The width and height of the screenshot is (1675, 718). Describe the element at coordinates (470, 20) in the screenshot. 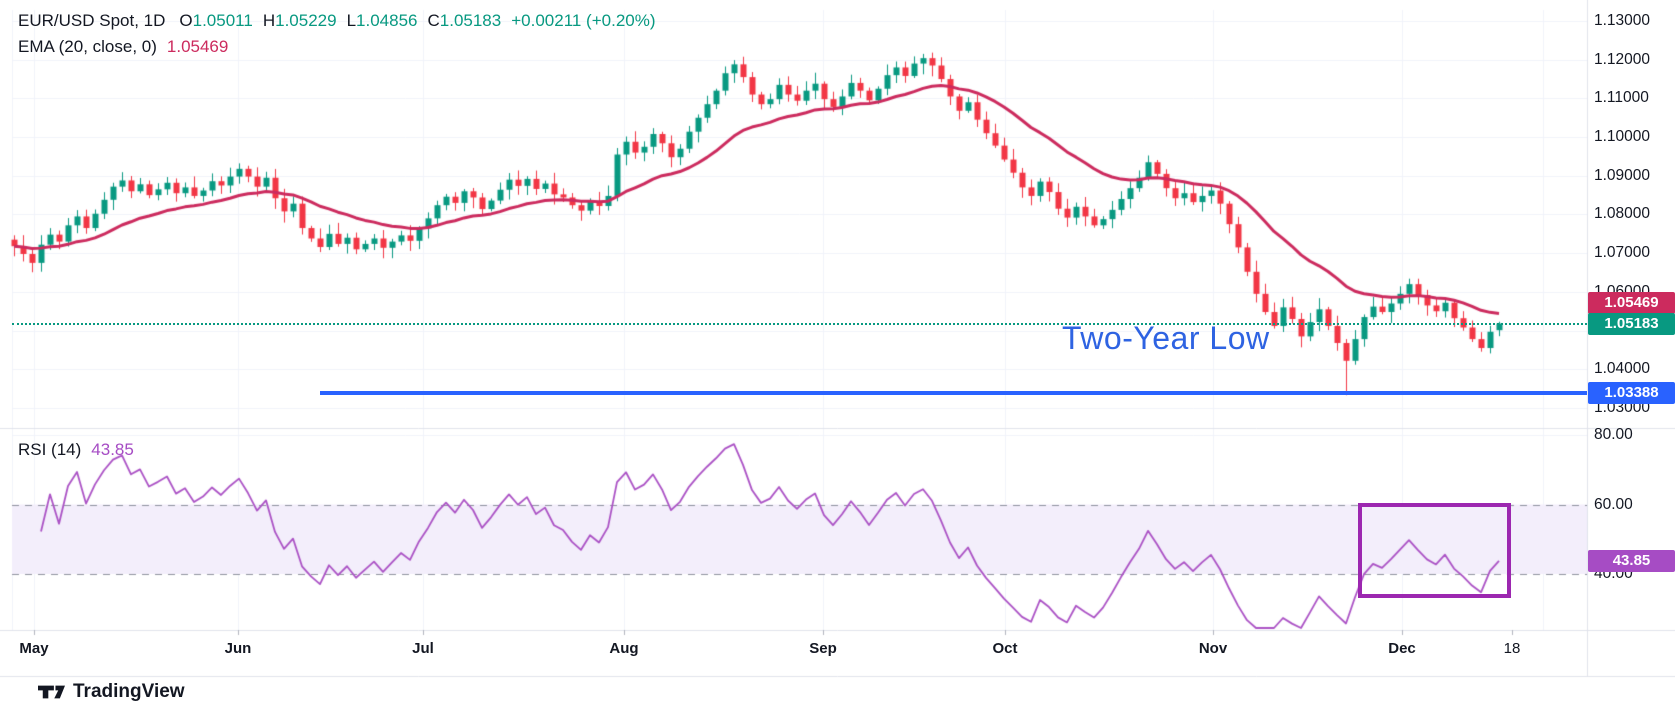

I see `ohlc-close-value: 1.05183` at that location.